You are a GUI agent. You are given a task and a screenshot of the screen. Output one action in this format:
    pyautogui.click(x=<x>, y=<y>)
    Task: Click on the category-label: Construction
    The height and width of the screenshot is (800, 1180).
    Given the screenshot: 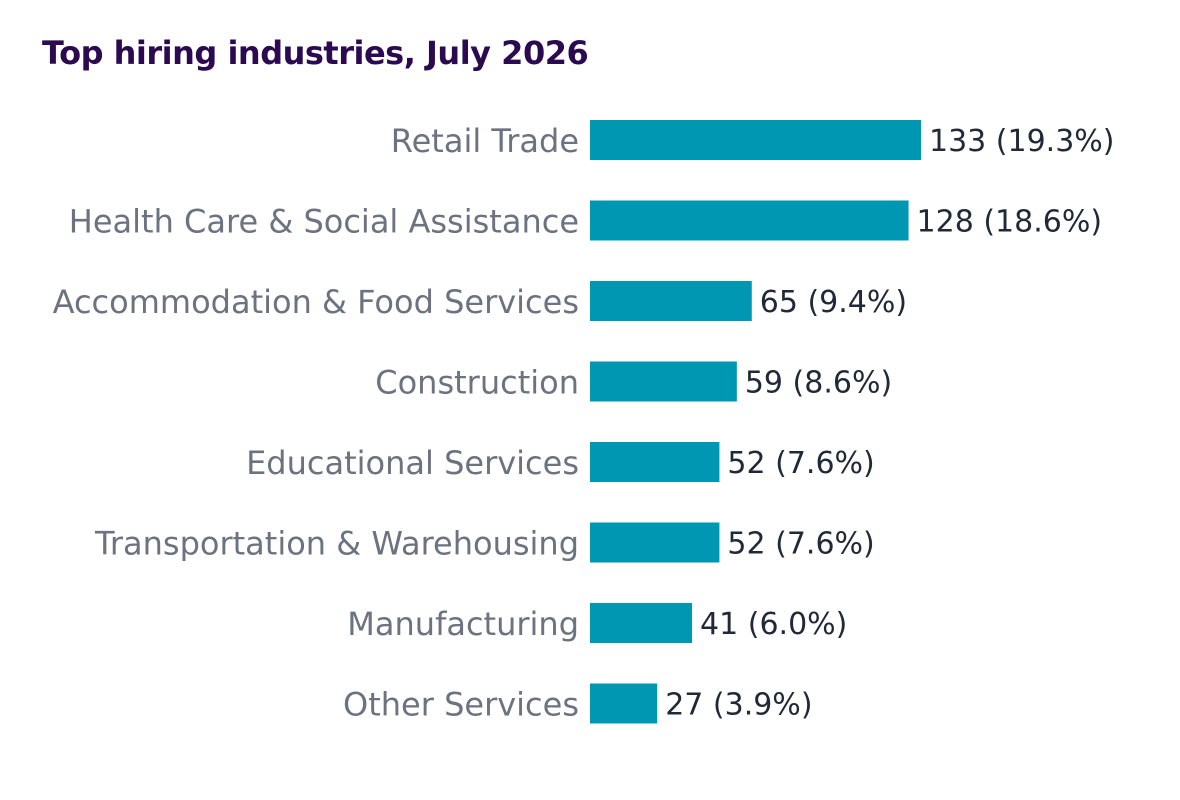 What is the action you would take?
    pyautogui.click(x=477, y=383)
    